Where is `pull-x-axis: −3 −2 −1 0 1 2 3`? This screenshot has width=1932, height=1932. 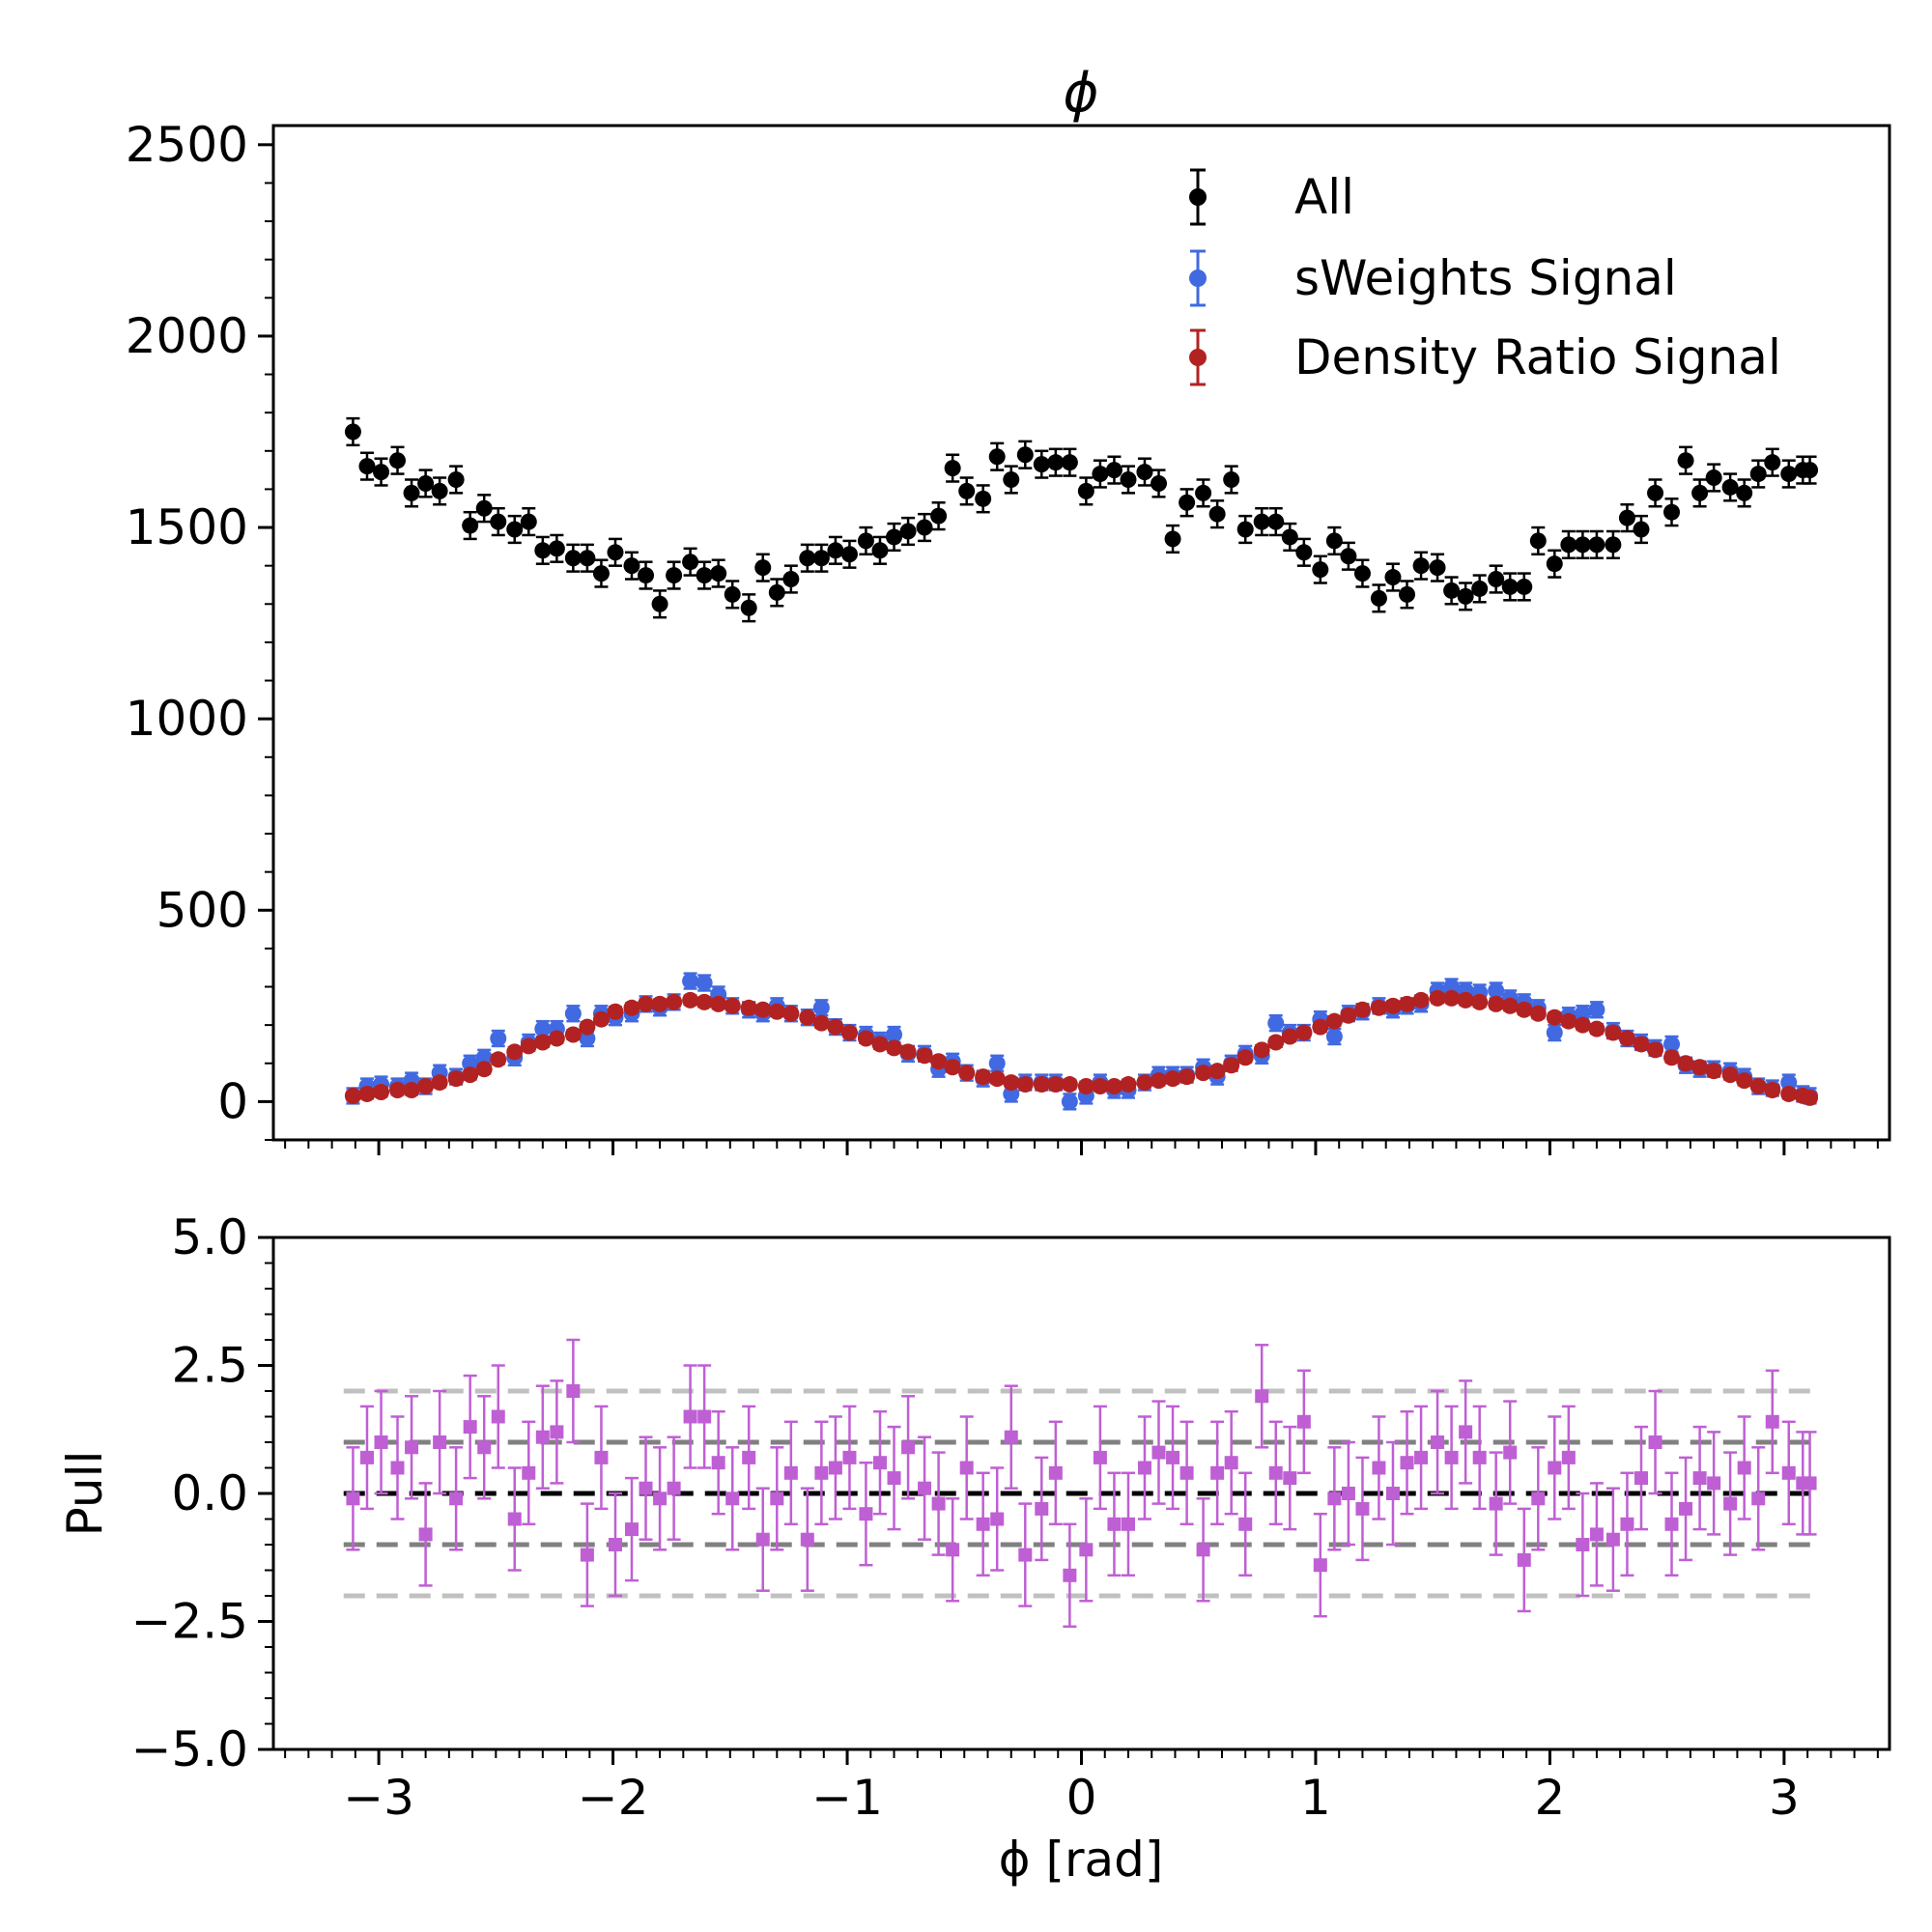 pull-x-axis: −3 −2 −1 0 1 2 3 is located at coordinates (1081, 1787).